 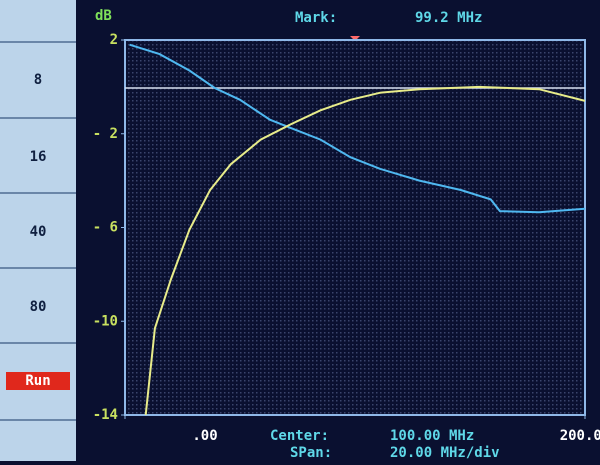 I want to click on y-tick-label: 2, so click(x=114, y=40).